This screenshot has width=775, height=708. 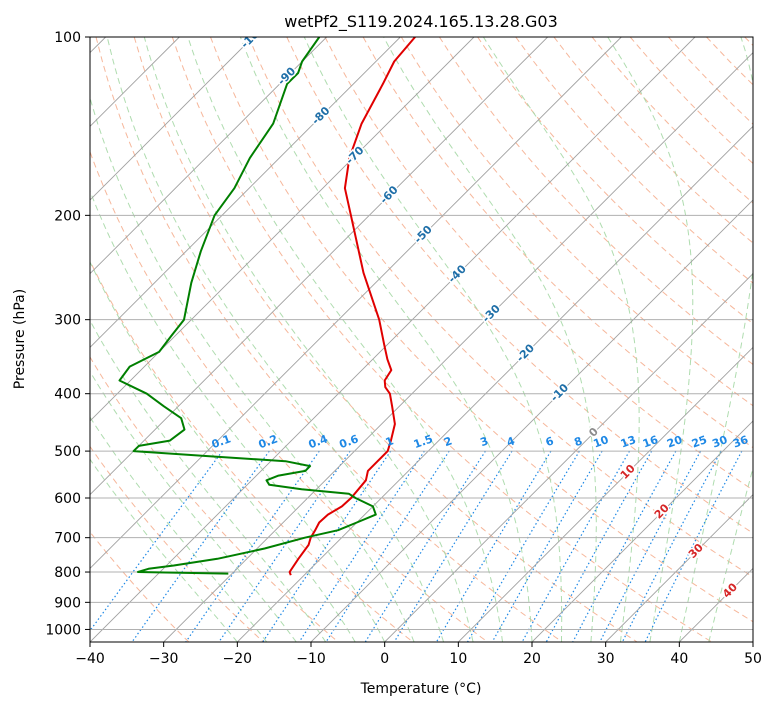 I want to click on x-tick-label: −10, so click(x=311, y=659).